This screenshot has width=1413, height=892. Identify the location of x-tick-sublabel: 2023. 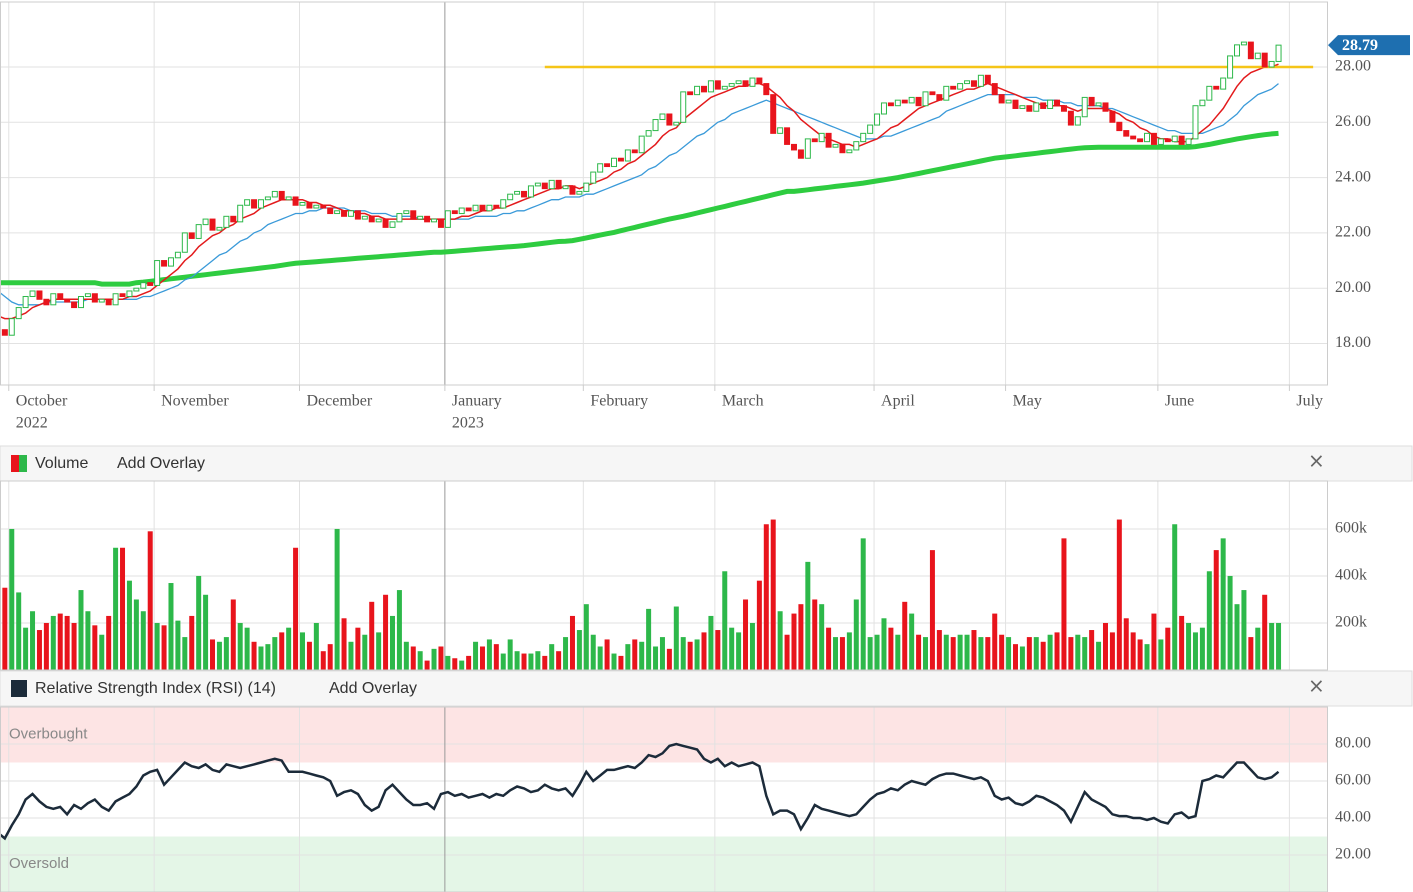
(468, 423).